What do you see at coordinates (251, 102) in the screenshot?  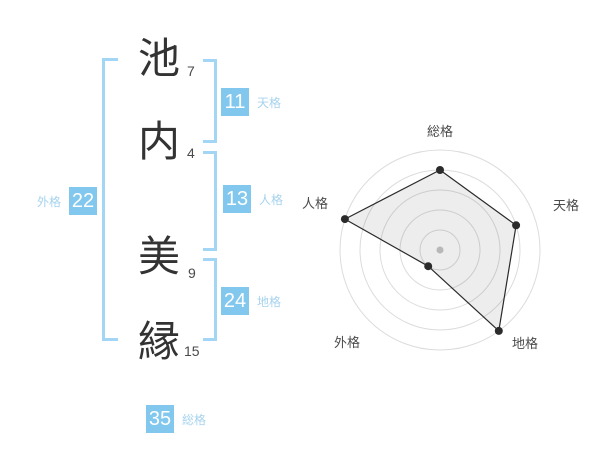 I see `tenkaku-row: 11 天格` at bounding box center [251, 102].